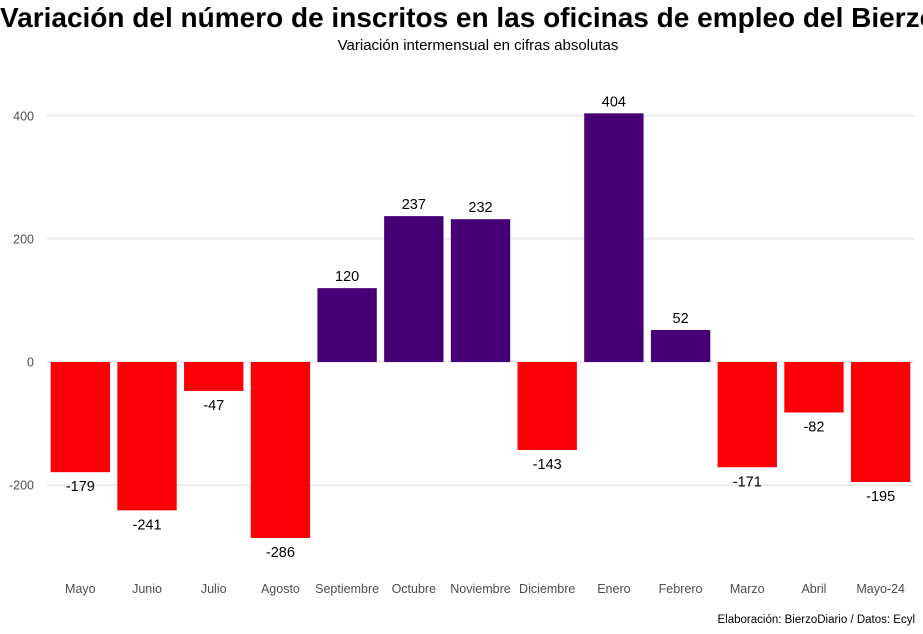 Image resolution: width=923 pixels, height=634 pixels. What do you see at coordinates (347, 589) in the screenshot?
I see `x-tick-label: Septiembre` at bounding box center [347, 589].